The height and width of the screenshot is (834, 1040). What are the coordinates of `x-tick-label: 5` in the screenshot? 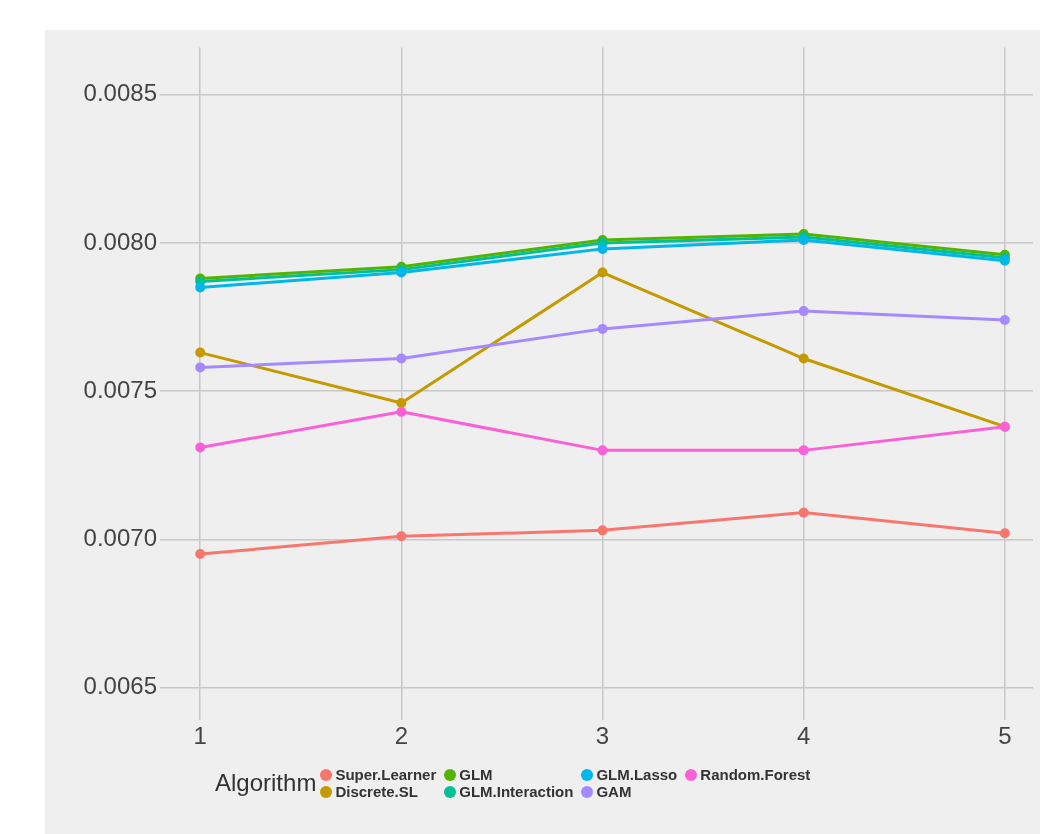 It's located at (1005, 736).